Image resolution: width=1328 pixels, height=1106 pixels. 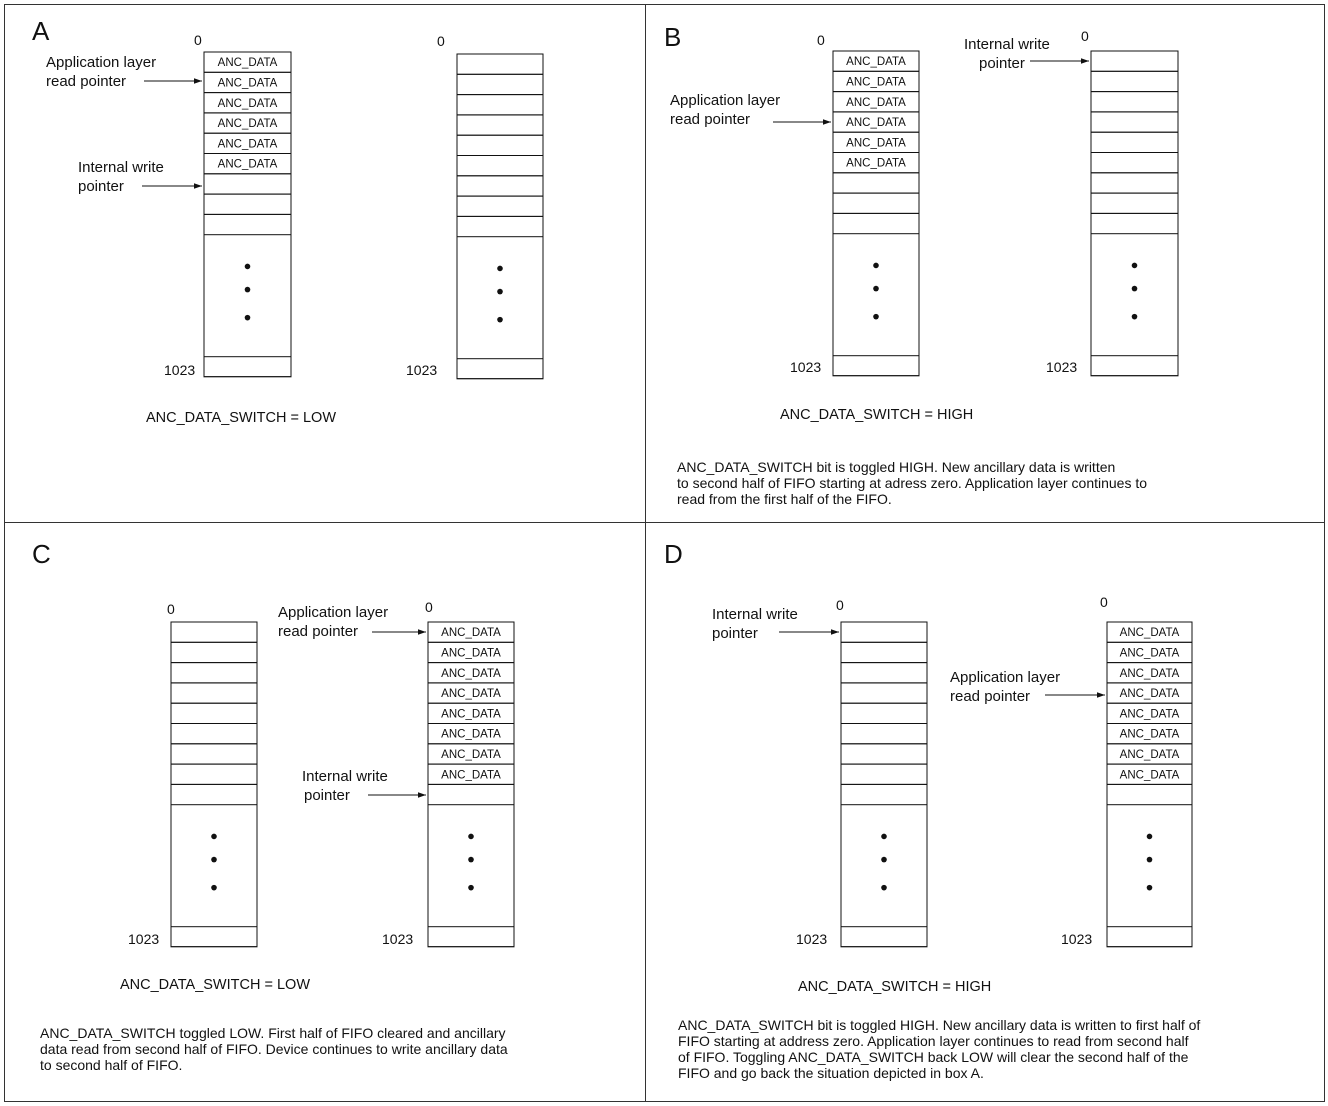 I want to click on switch-state-label: ANC_DATA_SWITCH = HIGH, so click(x=876, y=415).